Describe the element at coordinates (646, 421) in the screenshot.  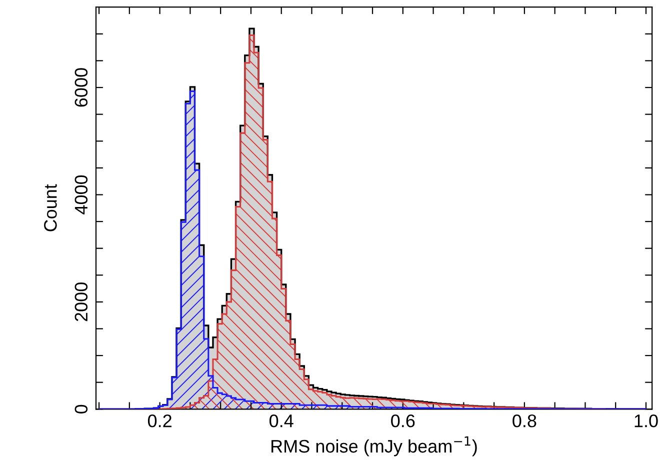
I see `x-tick-label: 1.0` at that location.